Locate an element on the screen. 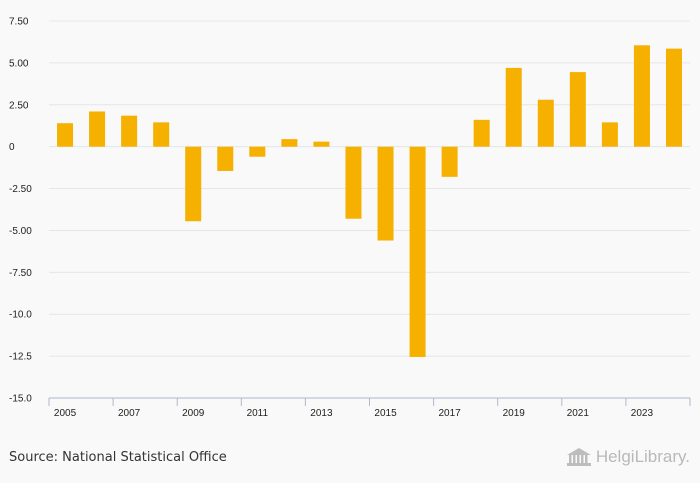  bar-2024 is located at coordinates (673, 97).